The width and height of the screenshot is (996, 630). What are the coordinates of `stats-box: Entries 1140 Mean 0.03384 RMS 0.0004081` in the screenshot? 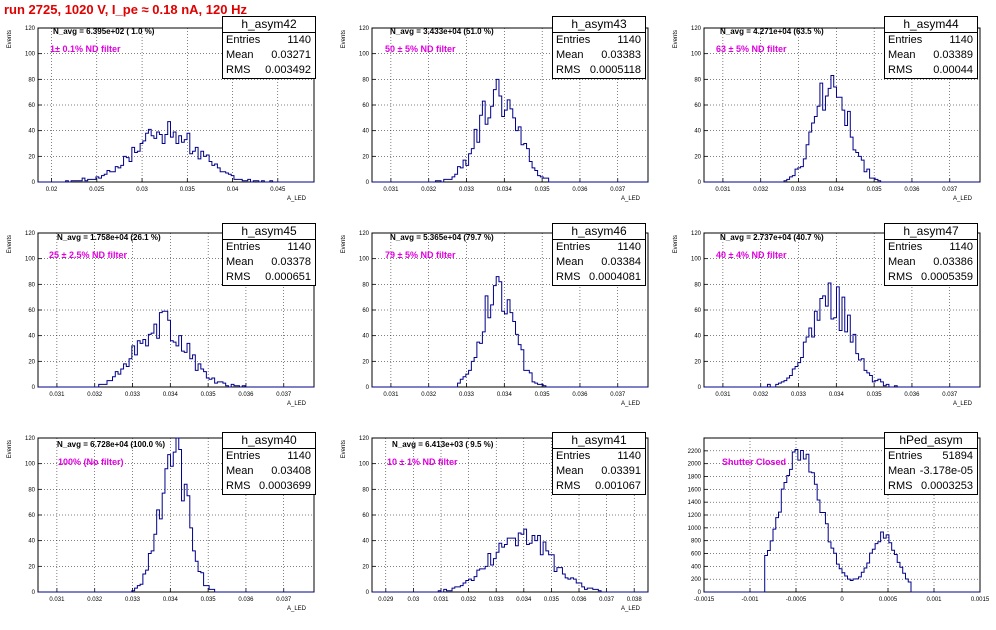 It's located at (599, 262).